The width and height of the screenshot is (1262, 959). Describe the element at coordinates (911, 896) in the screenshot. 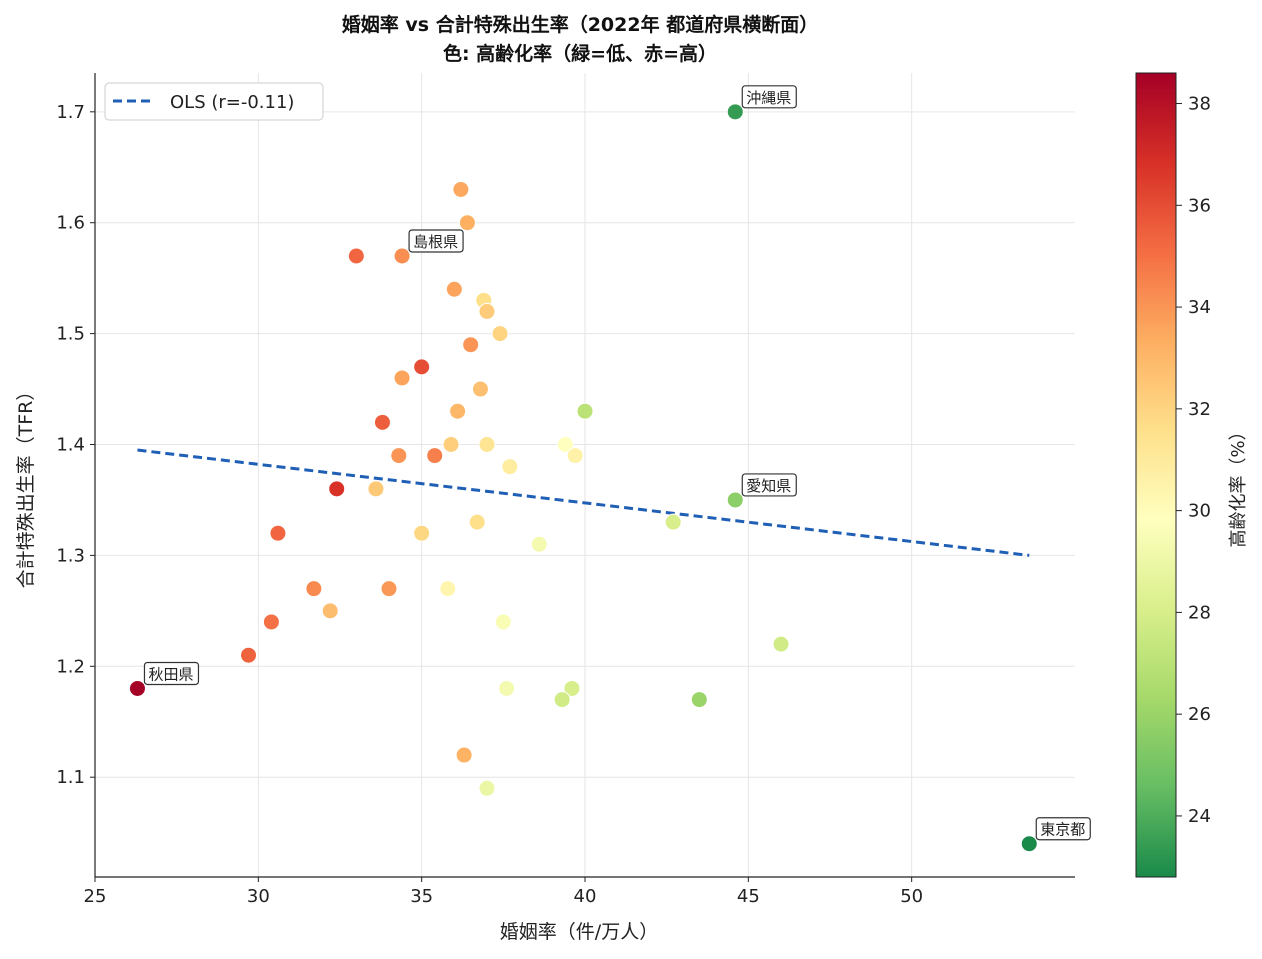

I see `x-tick-label: 50` at that location.